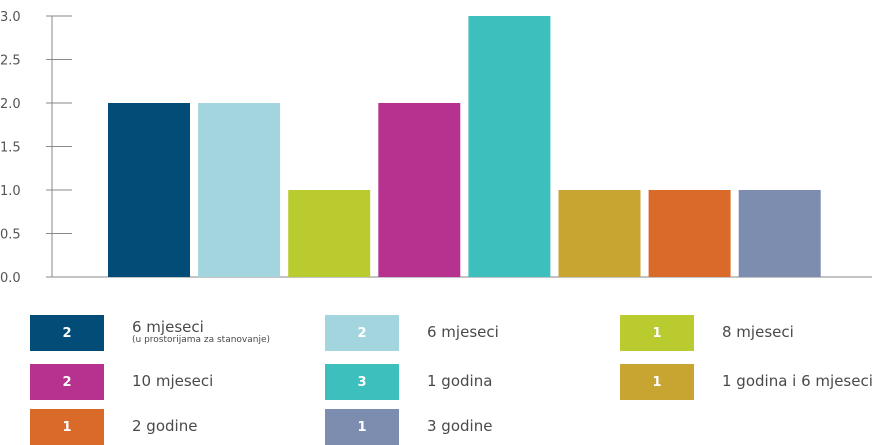  What do you see at coordinates (10, 278) in the screenshot?
I see `y-tick-label: 0.0` at bounding box center [10, 278].